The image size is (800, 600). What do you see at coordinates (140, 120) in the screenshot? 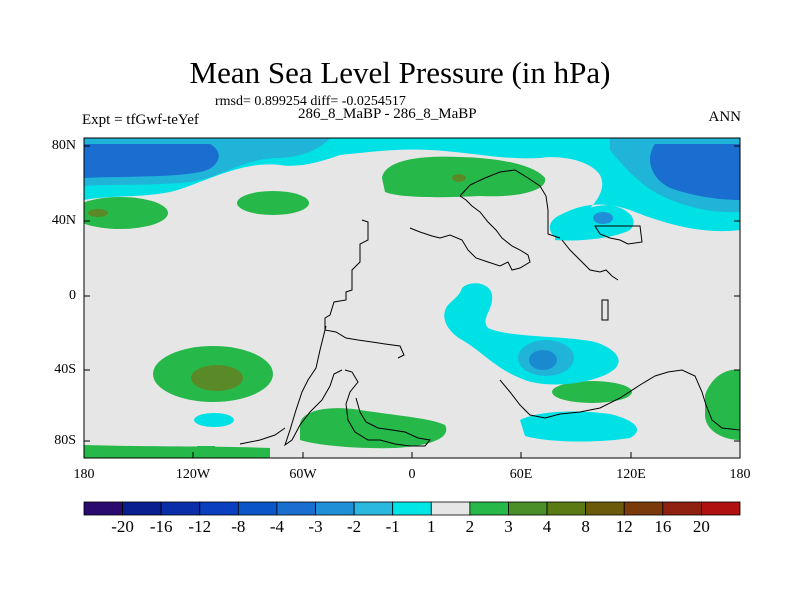
I see `experiment-label: Expt = tfGwf-teYef` at bounding box center [140, 120].